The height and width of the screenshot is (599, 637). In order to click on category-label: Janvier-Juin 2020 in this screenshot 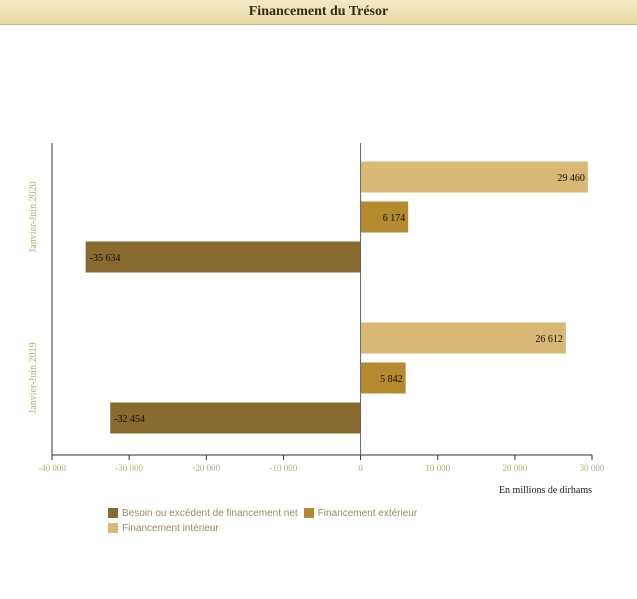, I will do `click(33, 216)`.